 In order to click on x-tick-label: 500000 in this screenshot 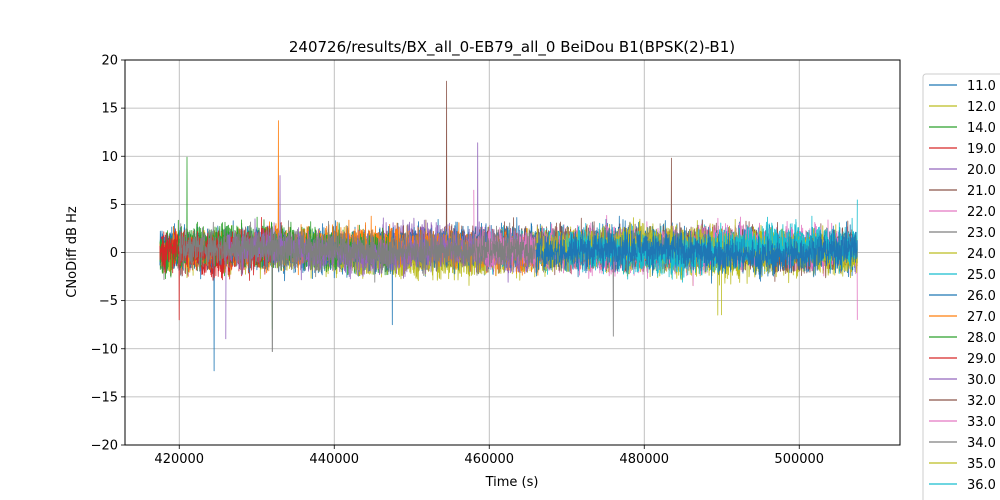, I will do `click(799, 459)`.